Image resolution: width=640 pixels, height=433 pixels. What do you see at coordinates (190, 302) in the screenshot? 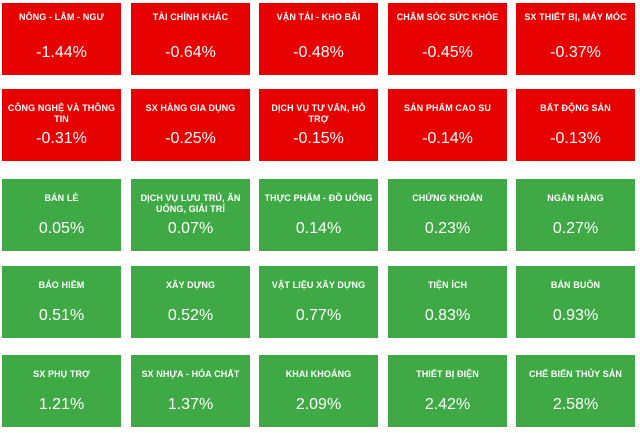
I see `sector-tile: XÂY DỰNG 0.52%` at bounding box center [190, 302].